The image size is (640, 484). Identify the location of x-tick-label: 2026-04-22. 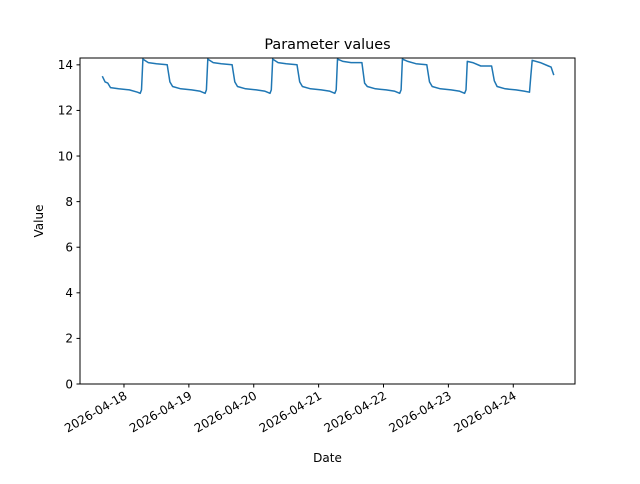
(355, 411).